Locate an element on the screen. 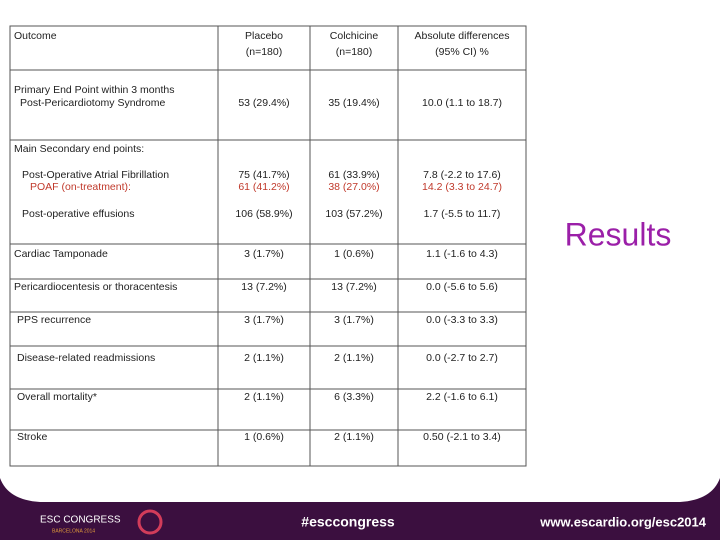 This screenshot has height=540, width=720. row-label: POAF (on-treatment): is located at coordinates (80, 187).